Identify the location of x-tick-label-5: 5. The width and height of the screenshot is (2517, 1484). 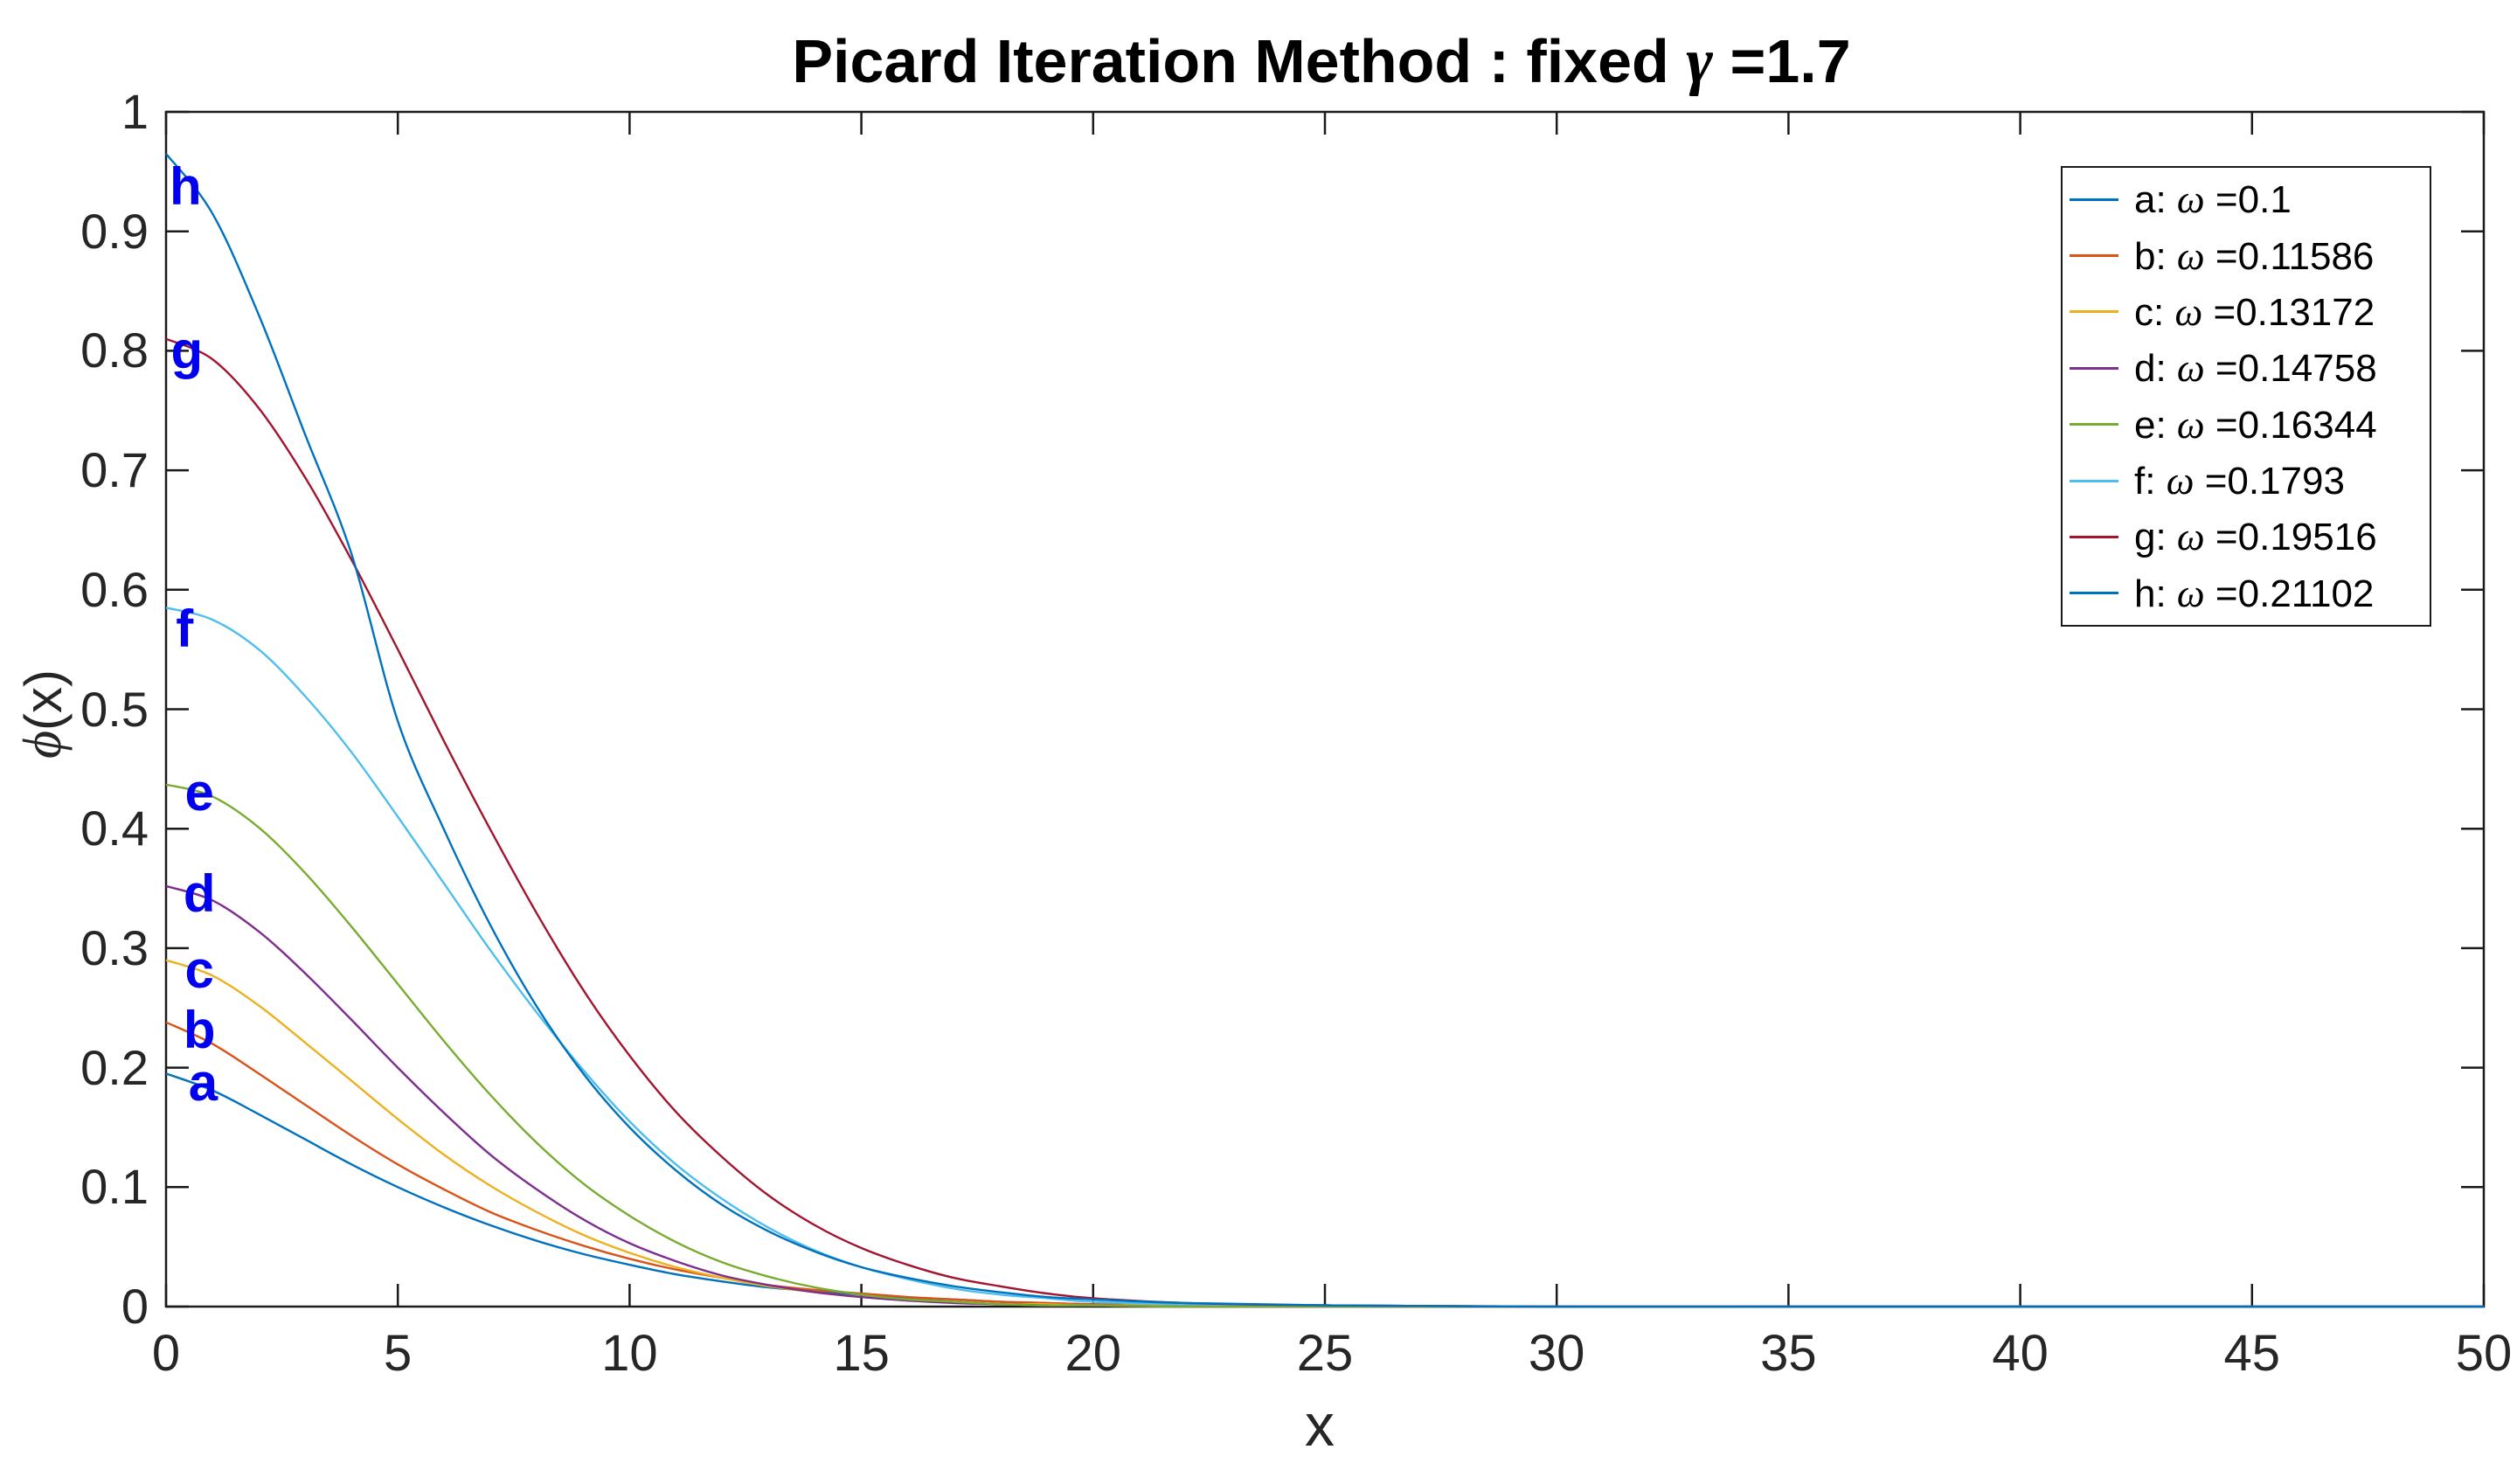
(398, 1353).